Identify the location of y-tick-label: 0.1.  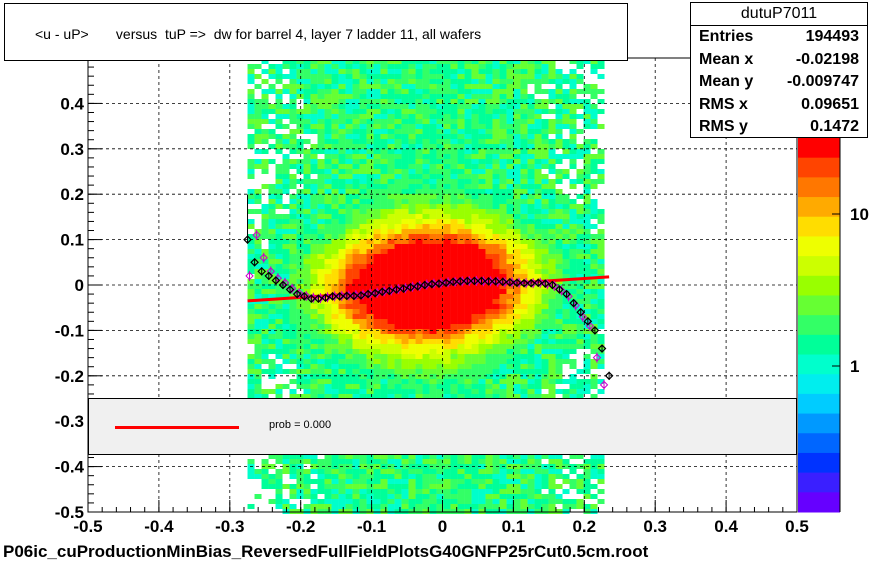
(72, 240).